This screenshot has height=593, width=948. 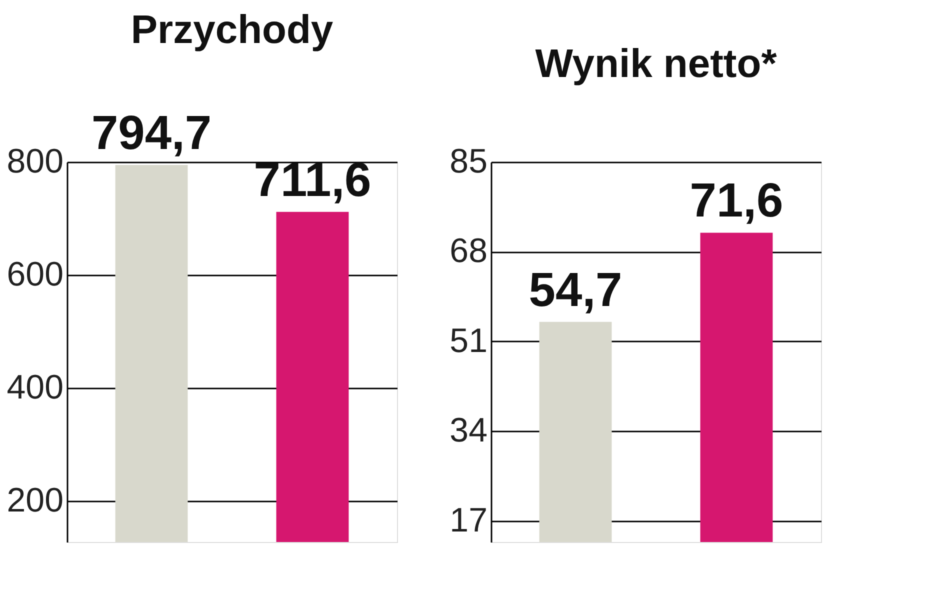 I want to click on y-tick-label: 68, so click(x=469, y=251).